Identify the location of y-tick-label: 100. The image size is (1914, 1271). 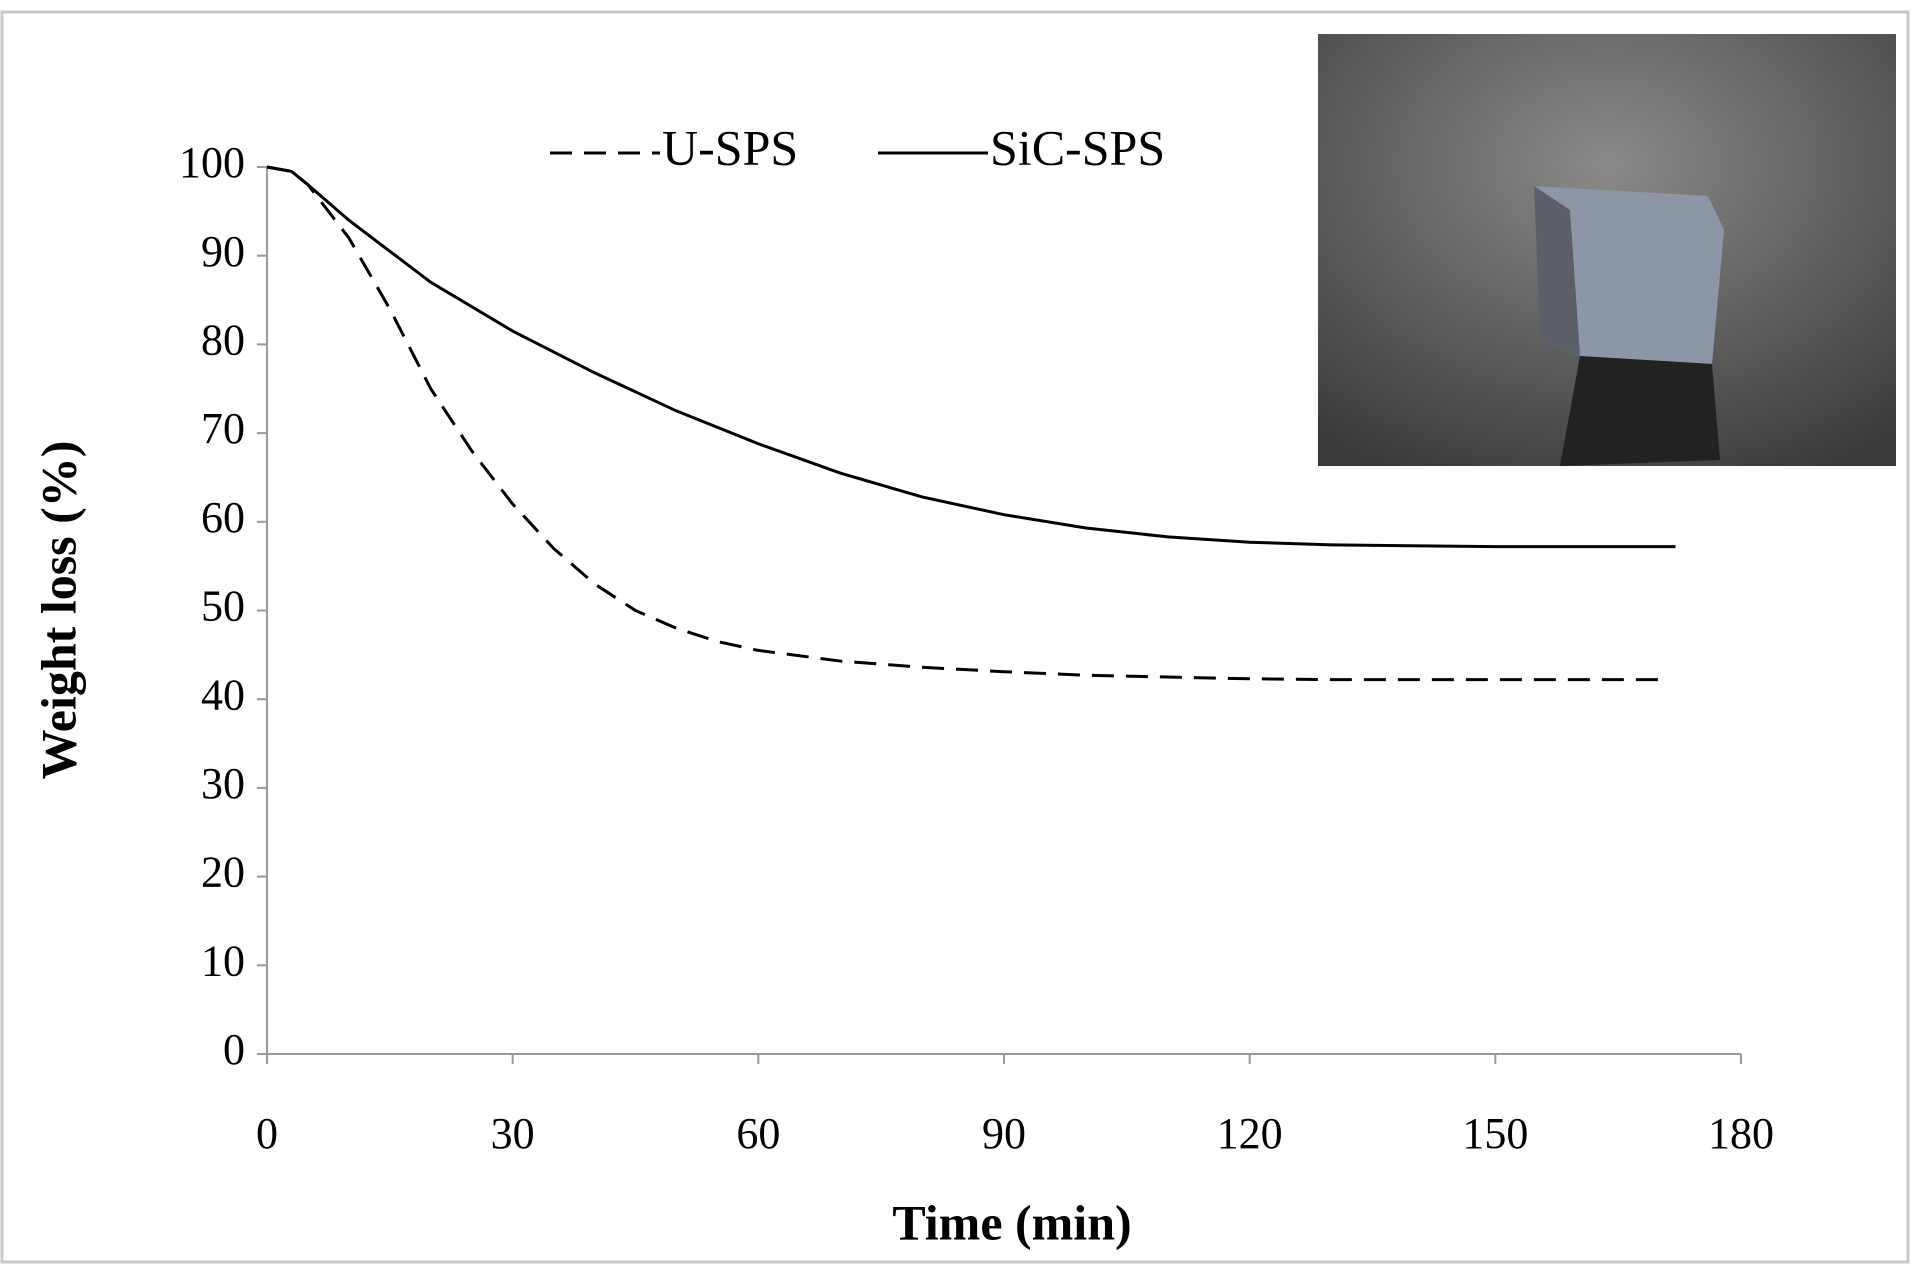
(212, 162).